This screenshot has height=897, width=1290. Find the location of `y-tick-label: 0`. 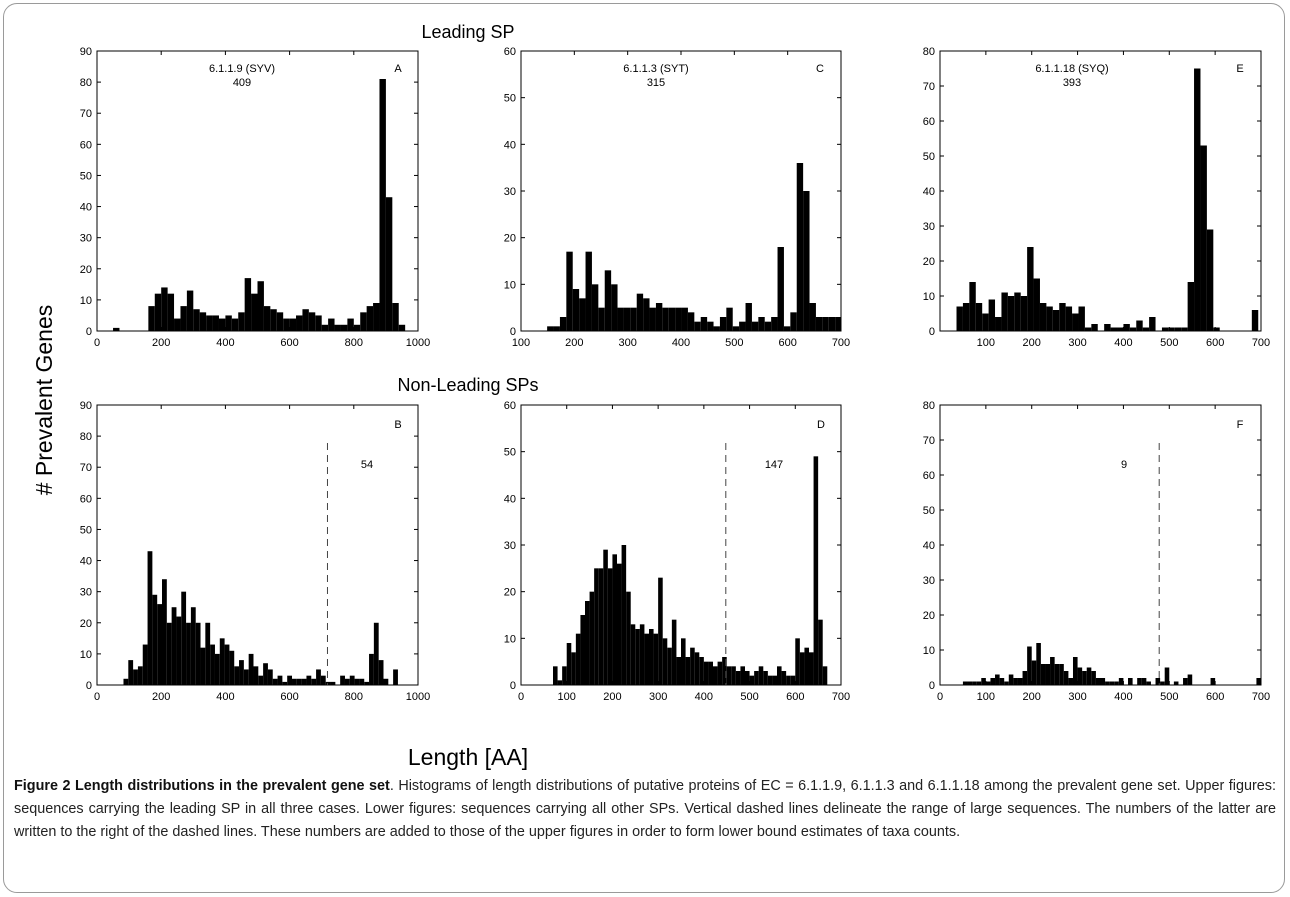

y-tick-label: 0 is located at coordinates (513, 686).